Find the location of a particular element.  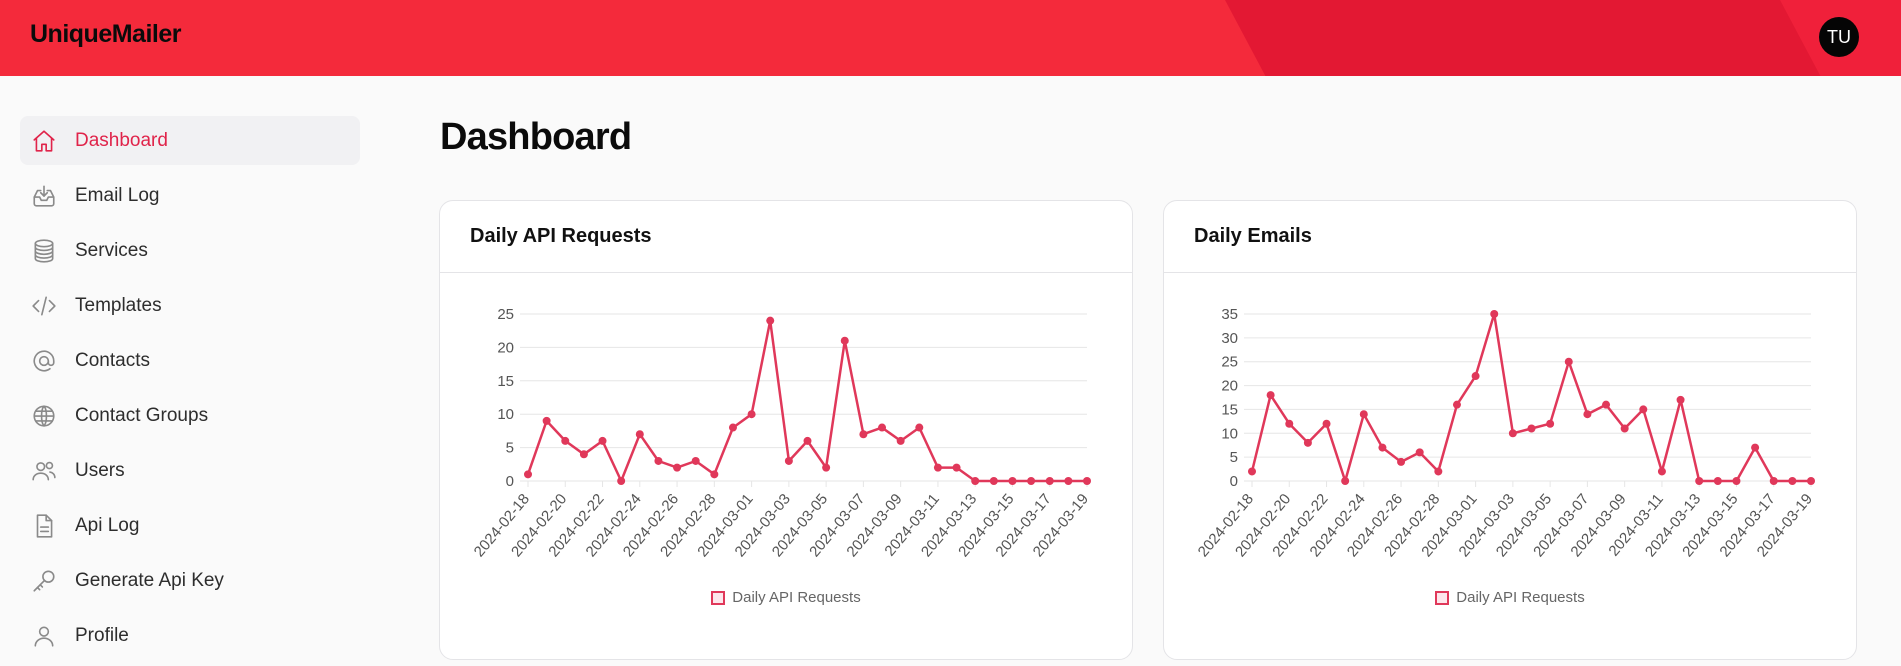

code-icon is located at coordinates (44, 306).